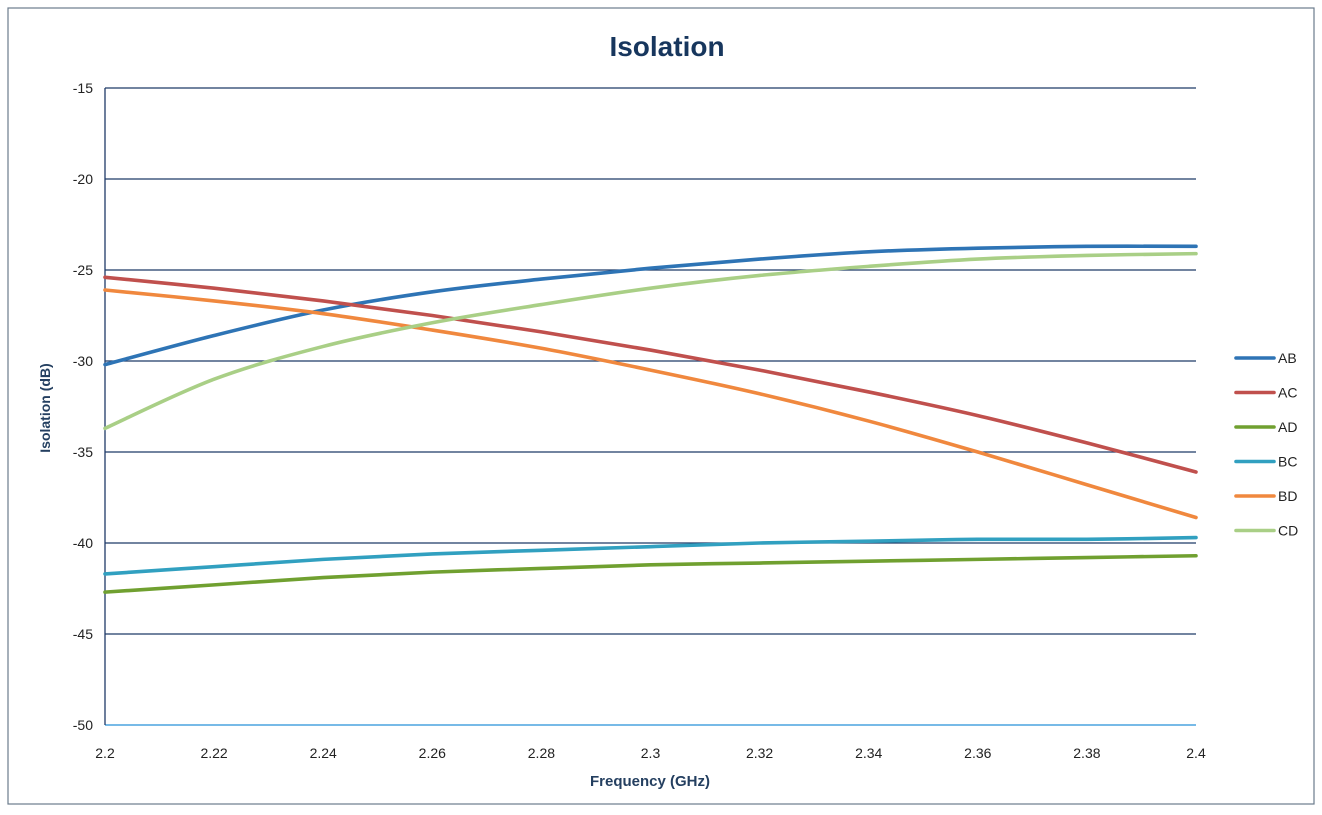  I want to click on x-tick-label: 2.28, so click(541, 753).